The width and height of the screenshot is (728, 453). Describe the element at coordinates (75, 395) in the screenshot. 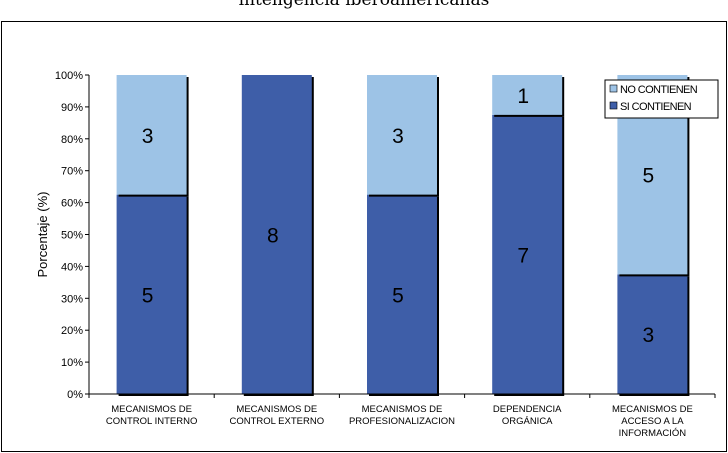

I see `y-tick-label: 0%` at that location.